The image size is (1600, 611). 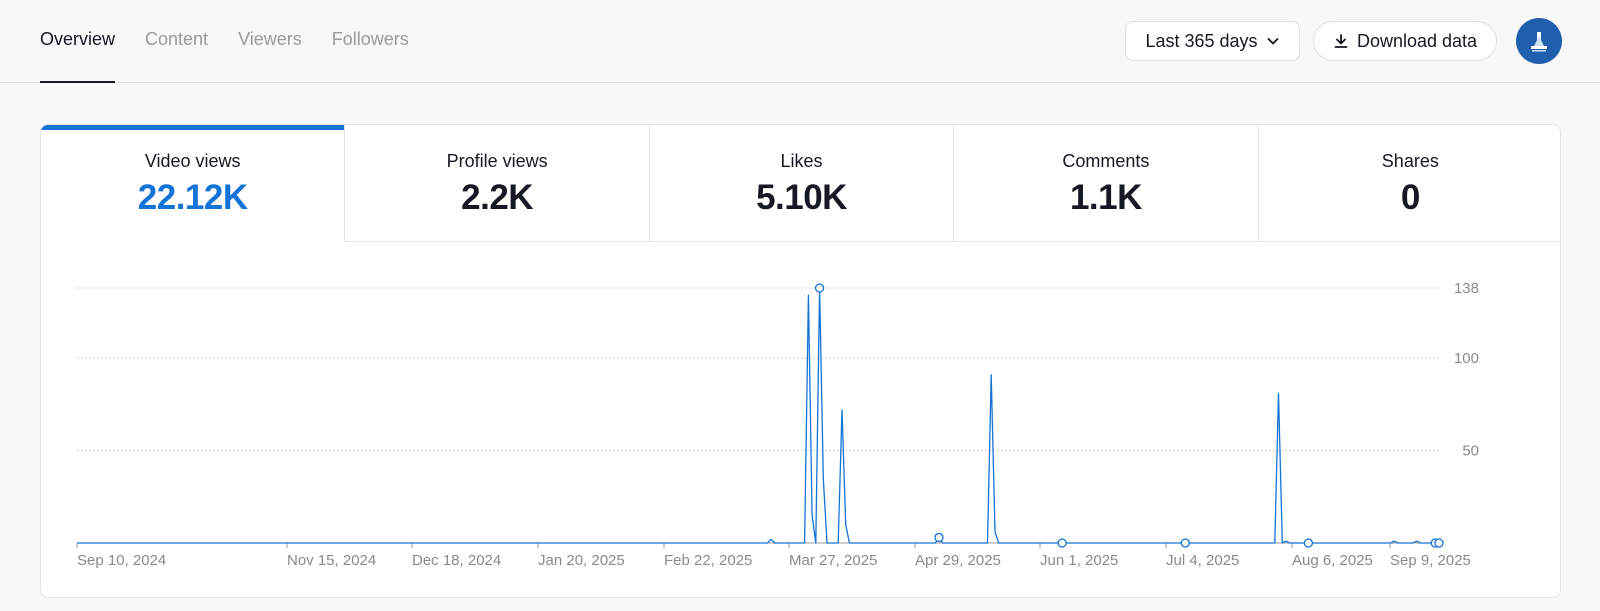 What do you see at coordinates (1272, 41) in the screenshot?
I see `chevron-down-icon` at bounding box center [1272, 41].